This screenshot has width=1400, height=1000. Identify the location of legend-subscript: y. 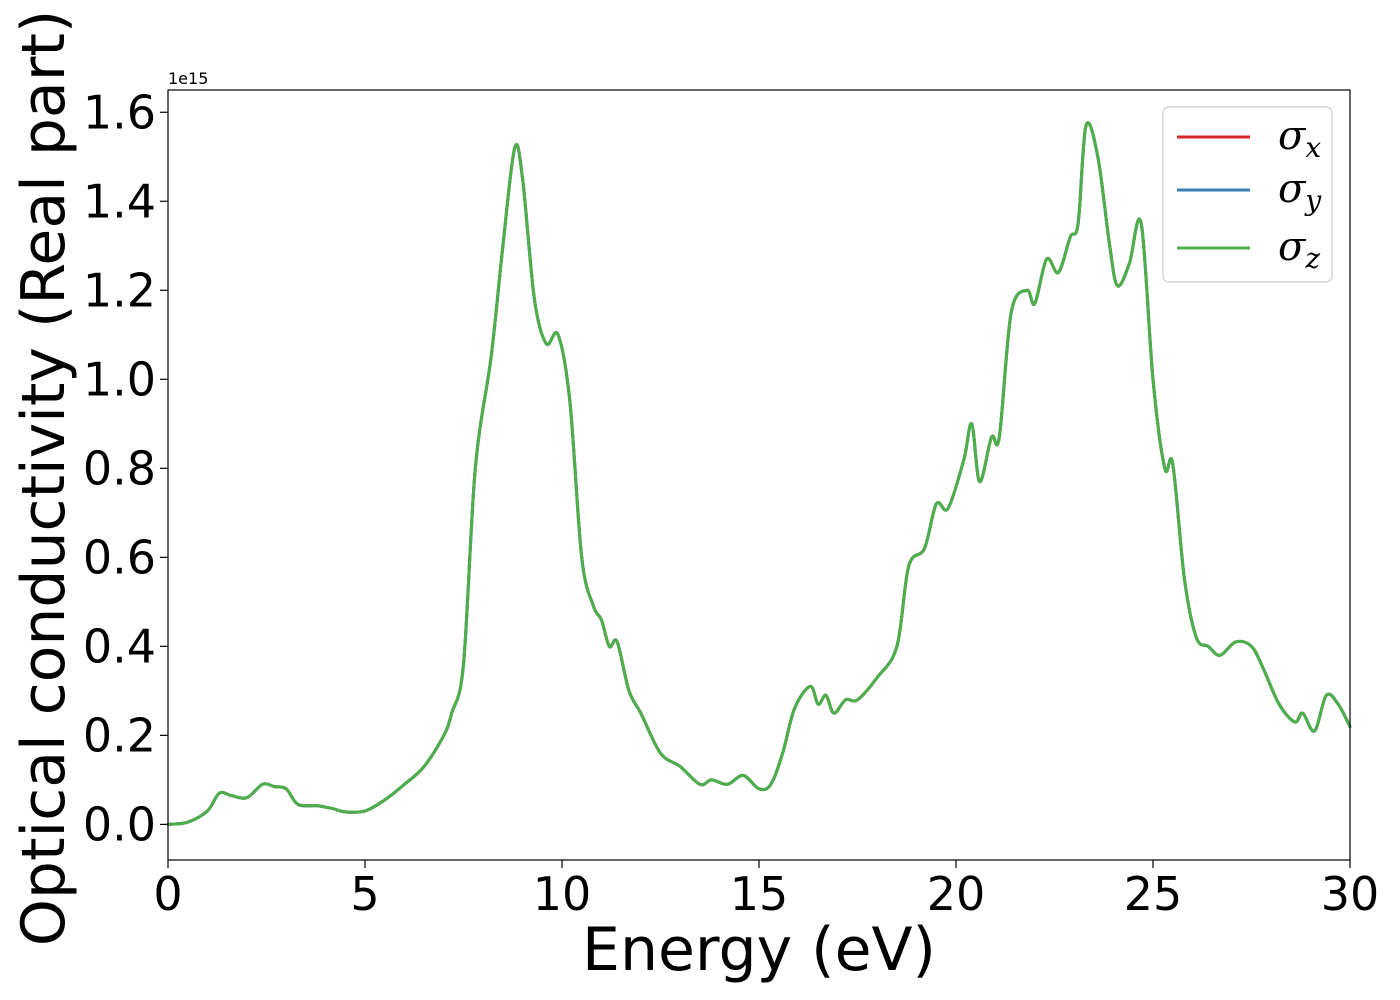
(1312, 200).